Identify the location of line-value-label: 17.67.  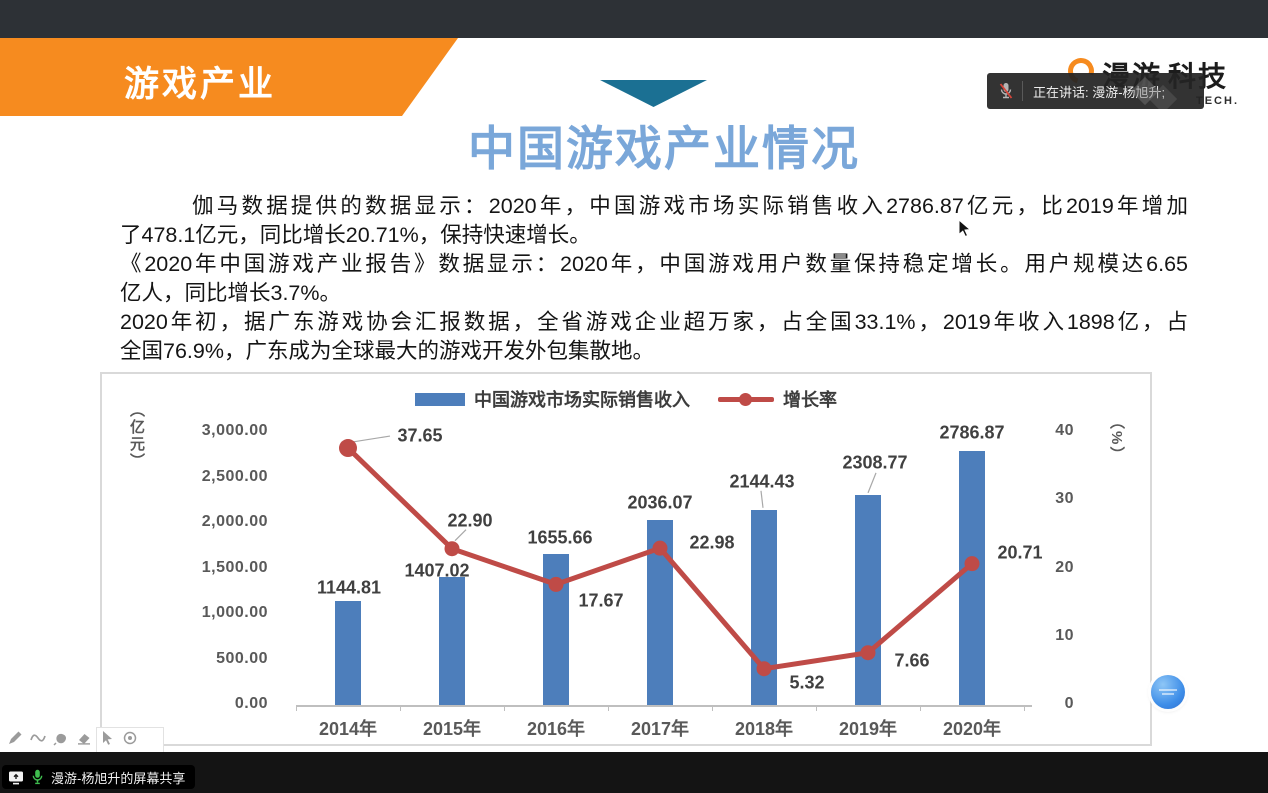
(601, 600).